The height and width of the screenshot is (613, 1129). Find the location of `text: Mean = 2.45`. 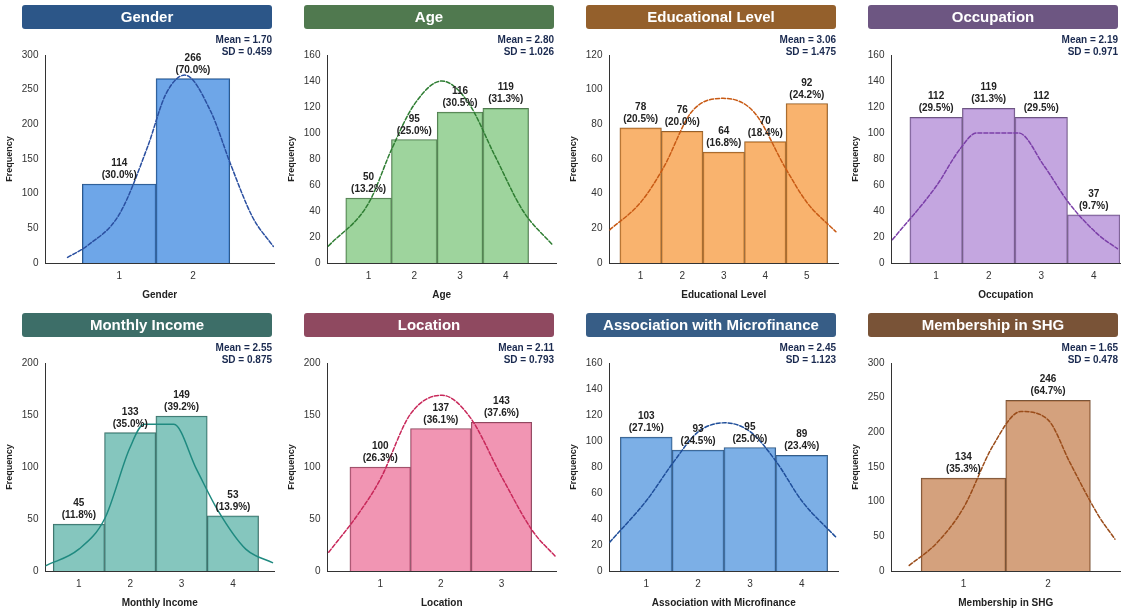

text: Mean = 2.45 is located at coordinates (808, 347).